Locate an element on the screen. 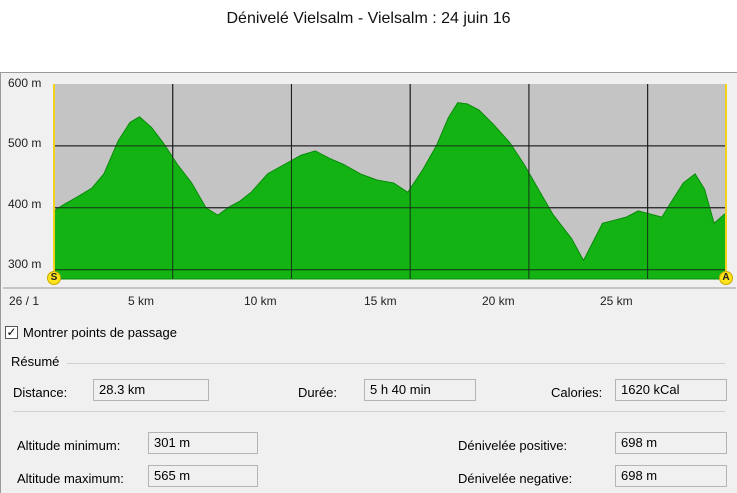 The image size is (737, 493). show-waypoints-label: Montrer points de passage is located at coordinates (100, 332).